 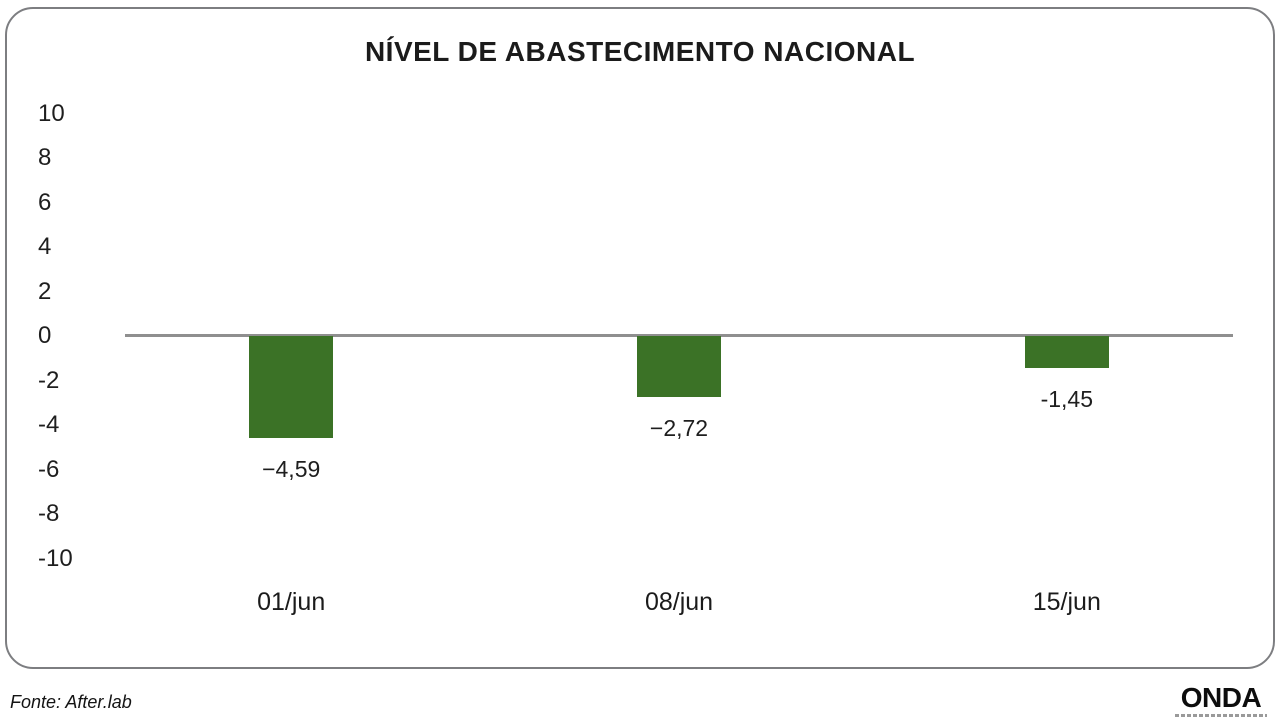 What do you see at coordinates (45, 246) in the screenshot?
I see `y-tick-label: 4` at bounding box center [45, 246].